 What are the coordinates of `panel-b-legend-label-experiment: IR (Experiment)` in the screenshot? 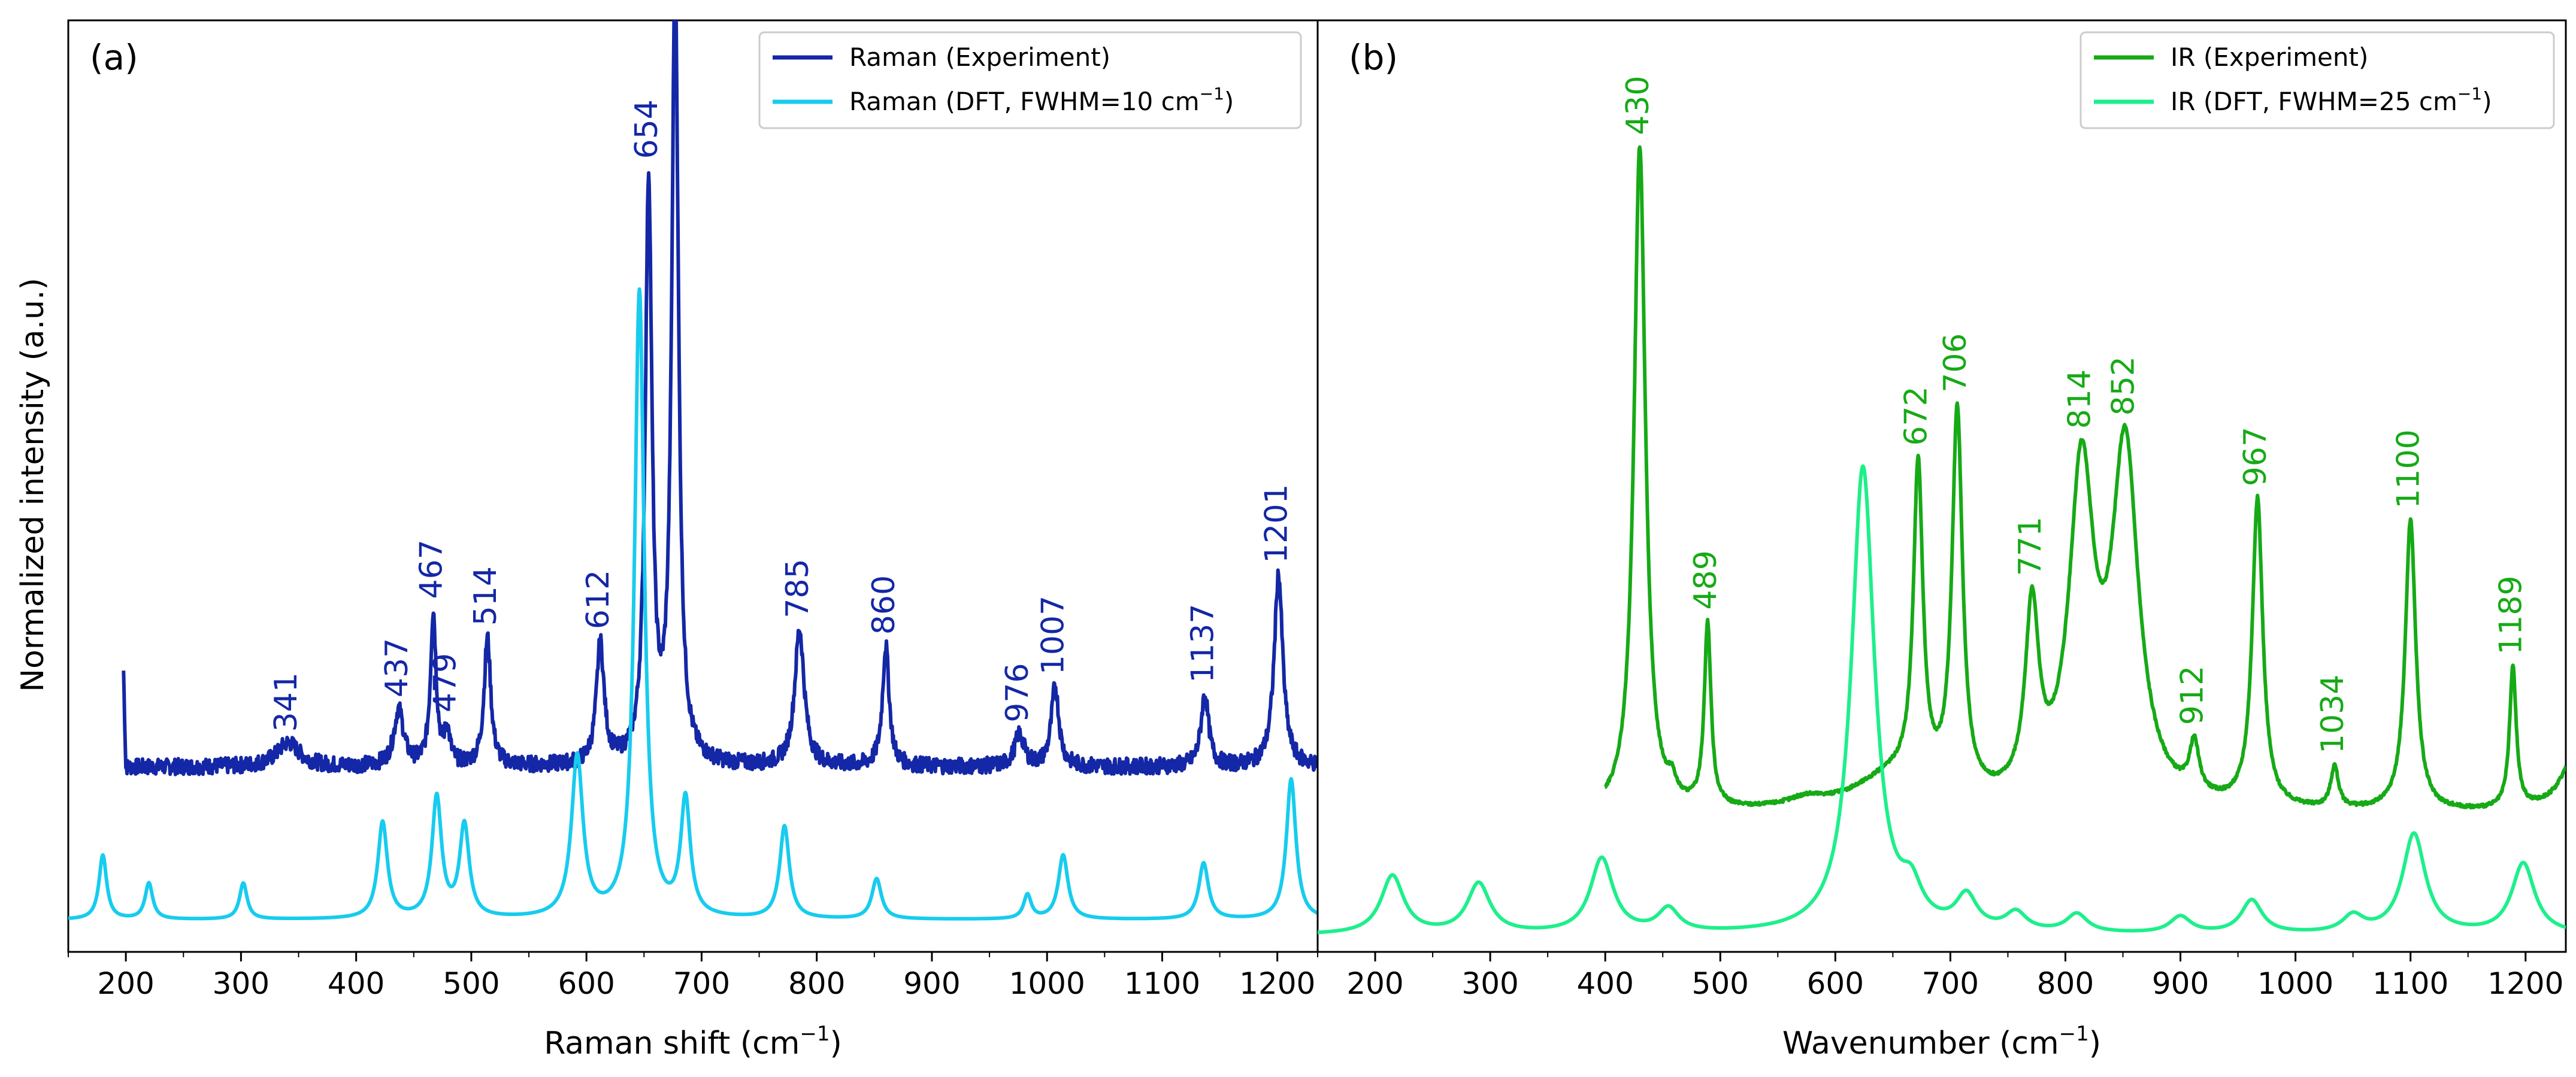 It's located at (2269, 57).